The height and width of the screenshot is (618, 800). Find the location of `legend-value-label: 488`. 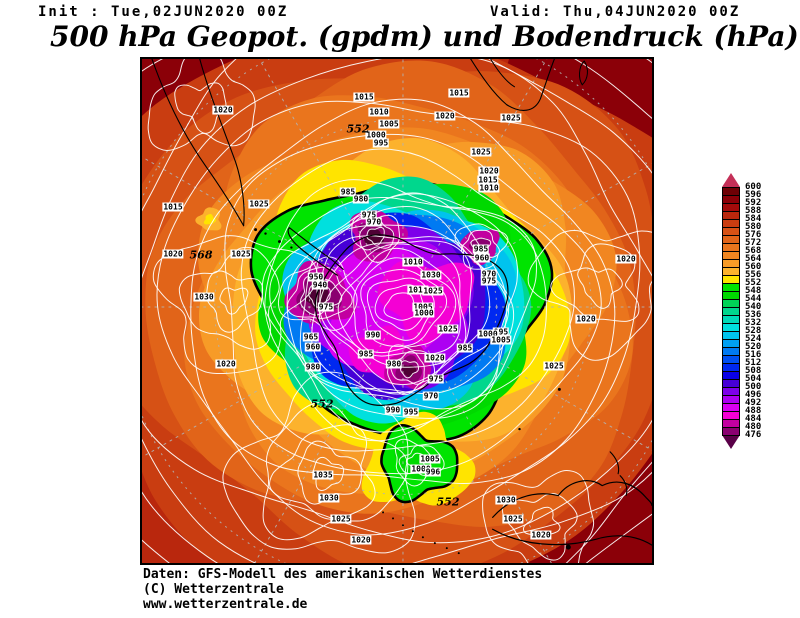

legend-value-label: 488 is located at coordinates (753, 411).